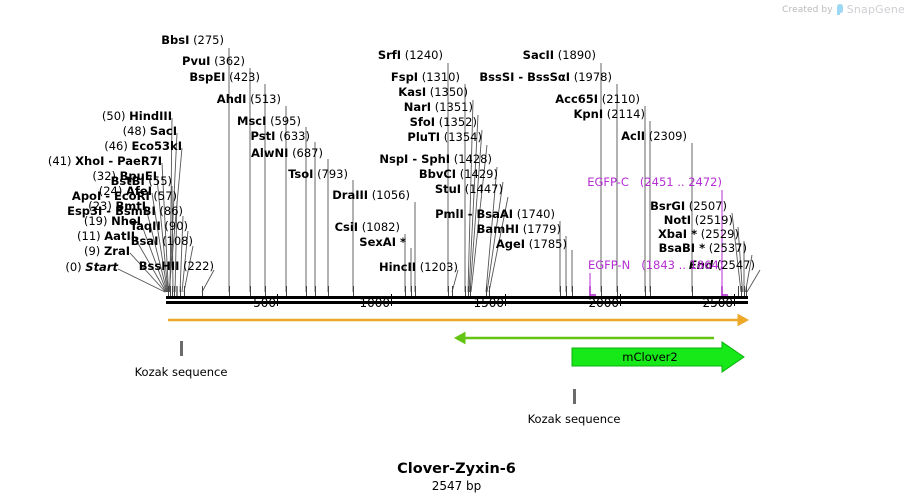  I want to click on enzyme-label-sacii: SacII (1890), so click(559, 55).